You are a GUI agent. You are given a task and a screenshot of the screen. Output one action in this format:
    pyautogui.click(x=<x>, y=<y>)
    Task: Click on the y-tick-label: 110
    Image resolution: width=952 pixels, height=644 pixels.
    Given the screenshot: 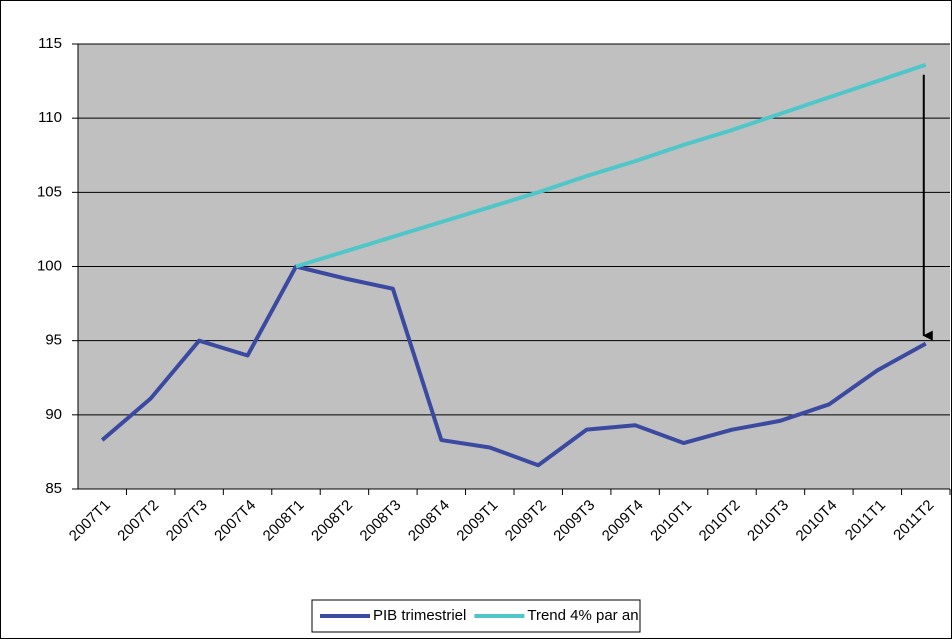 What is the action you would take?
    pyautogui.click(x=50, y=117)
    